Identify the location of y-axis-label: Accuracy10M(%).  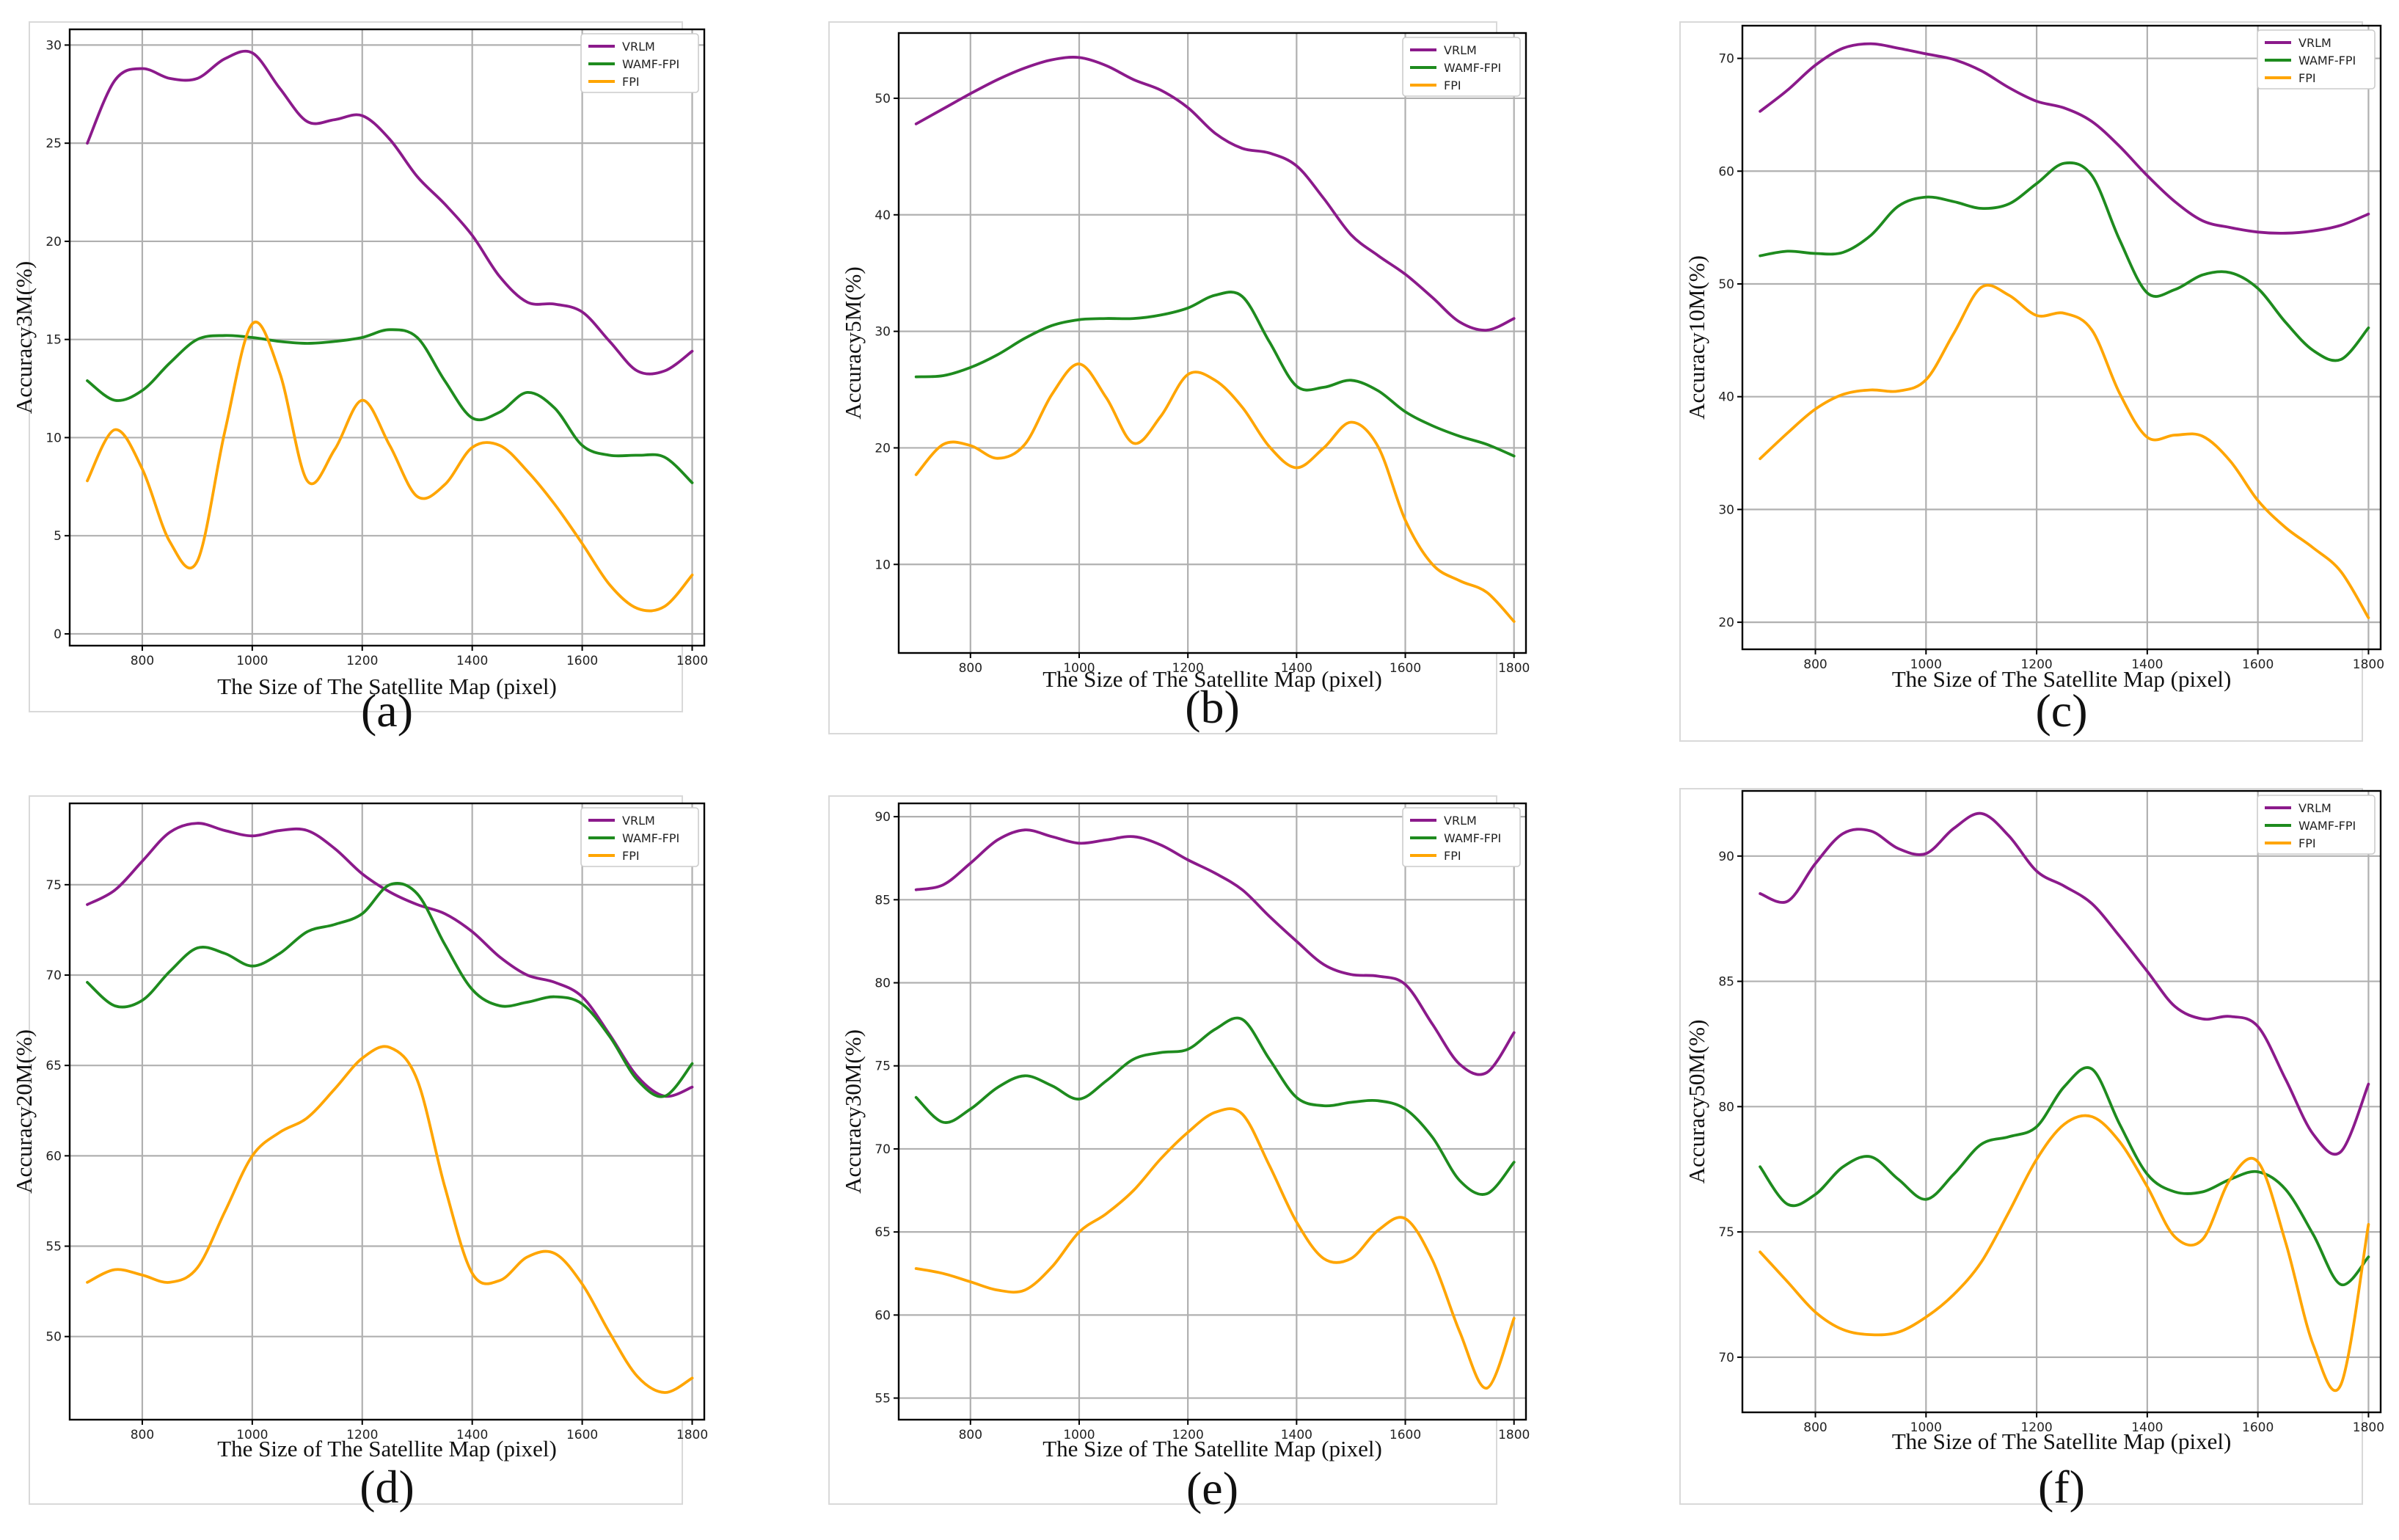
(1696, 337).